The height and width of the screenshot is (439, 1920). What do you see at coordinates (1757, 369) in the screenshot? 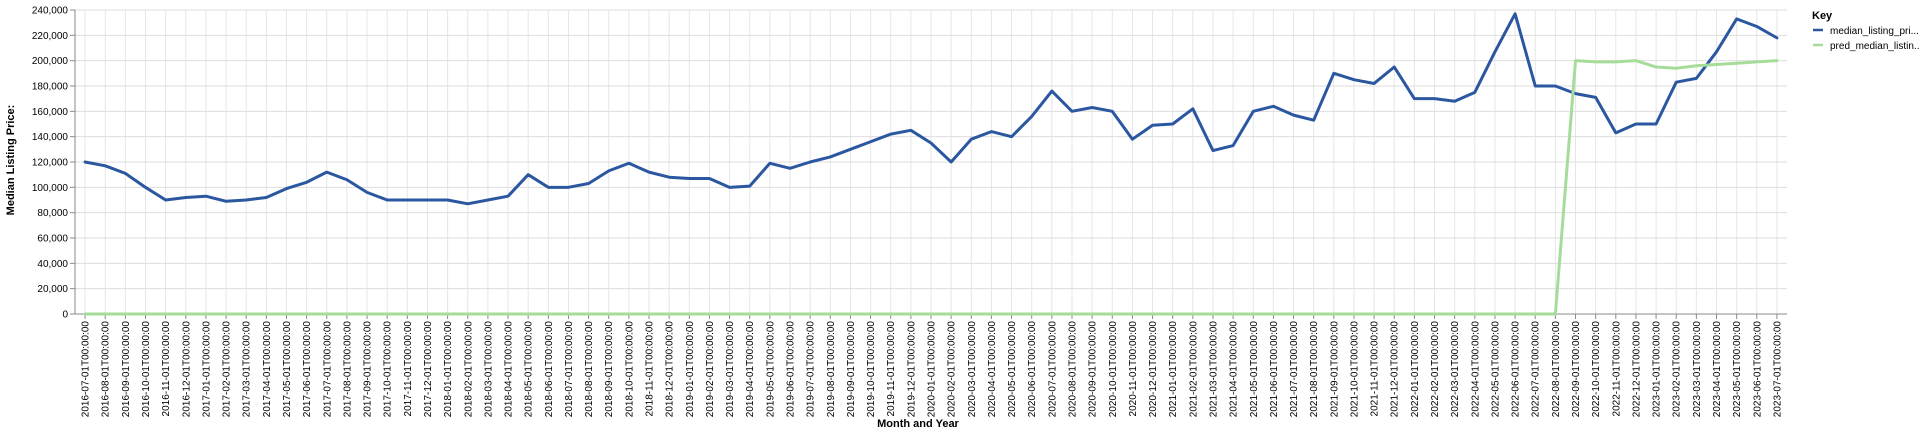
I see `x-tick-label: 2023-06-01T00:00:00` at bounding box center [1757, 369].